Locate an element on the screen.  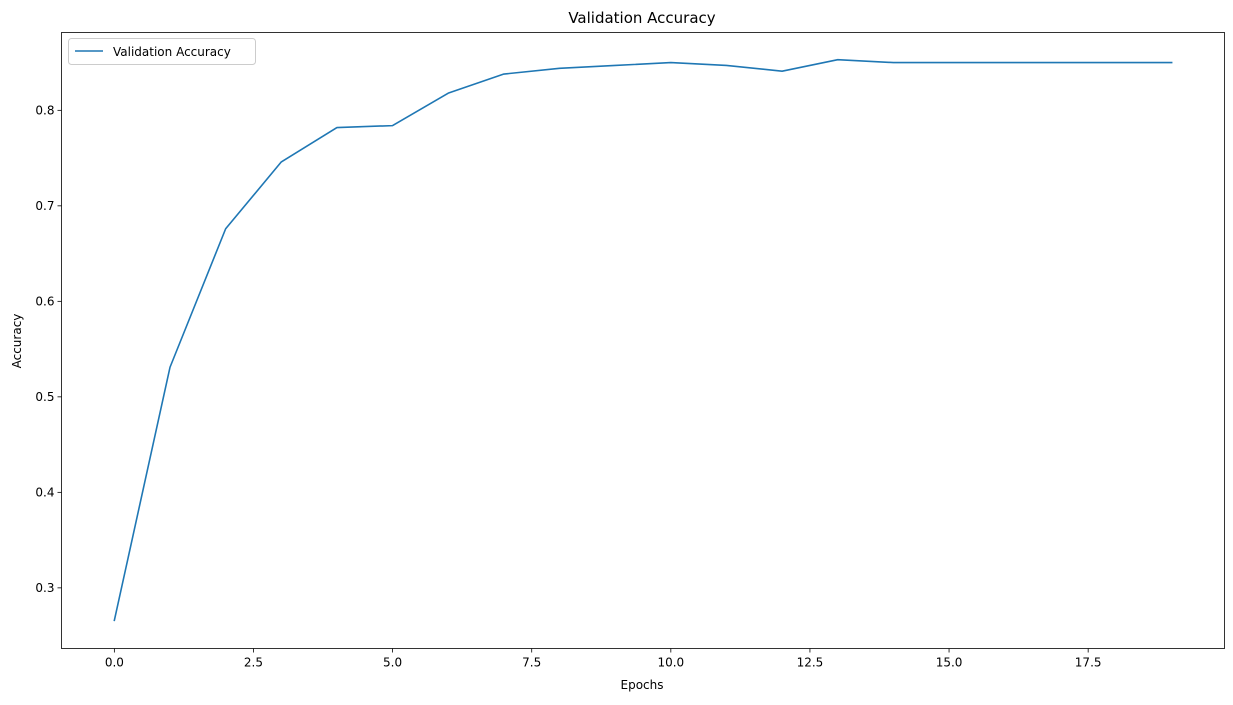
x-tick-label: 7.5 is located at coordinates (531, 663).